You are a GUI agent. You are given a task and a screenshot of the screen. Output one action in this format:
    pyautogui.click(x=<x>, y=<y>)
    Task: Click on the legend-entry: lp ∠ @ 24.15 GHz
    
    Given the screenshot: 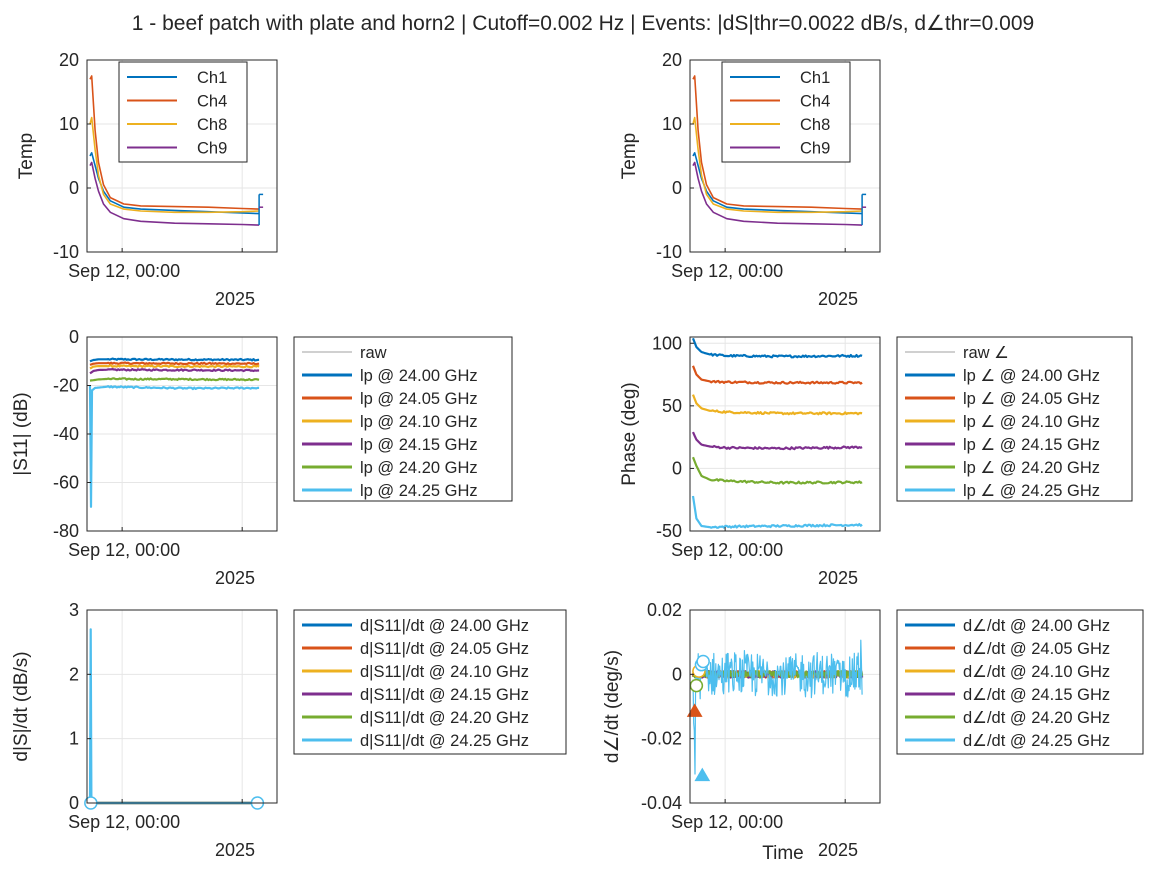 What is the action you would take?
    pyautogui.click(x=1031, y=445)
    